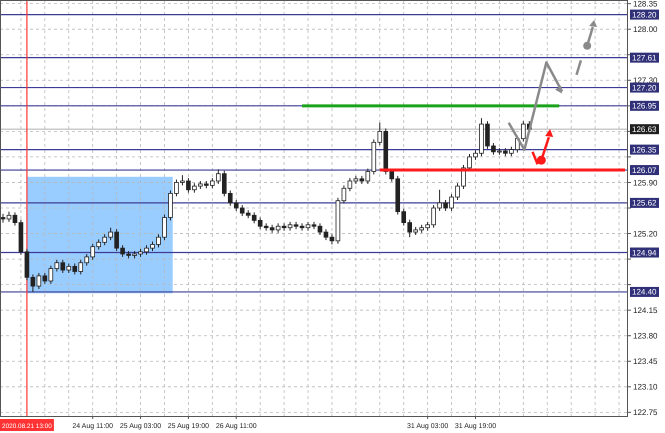 This screenshot has width=665, height=433. I want to click on ref-line-label: 126.63, so click(645, 129).